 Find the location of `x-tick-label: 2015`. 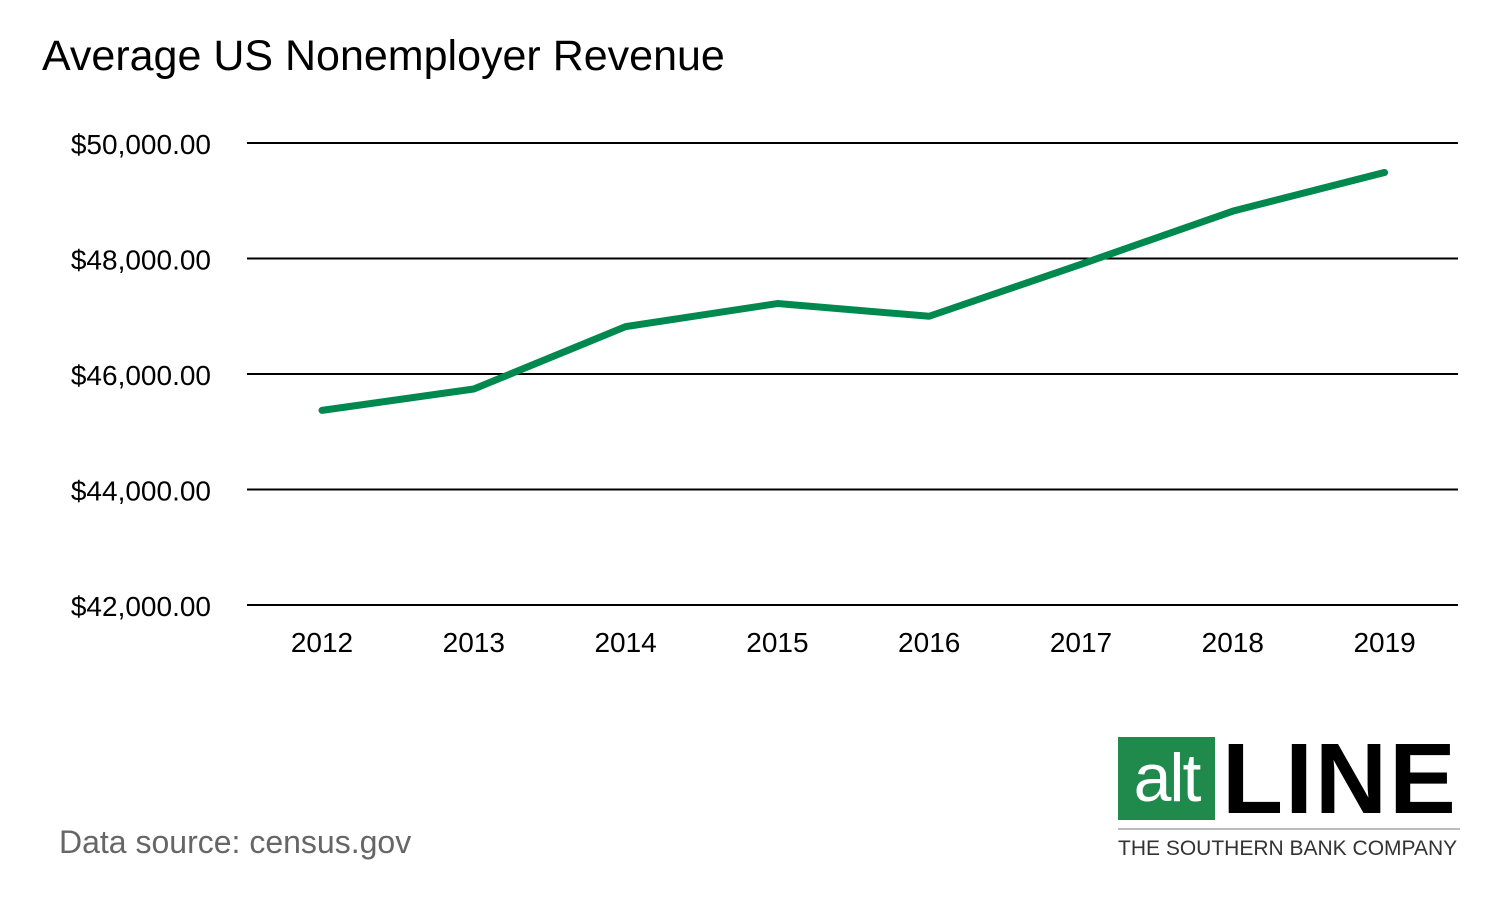

x-tick-label: 2015 is located at coordinates (777, 642).